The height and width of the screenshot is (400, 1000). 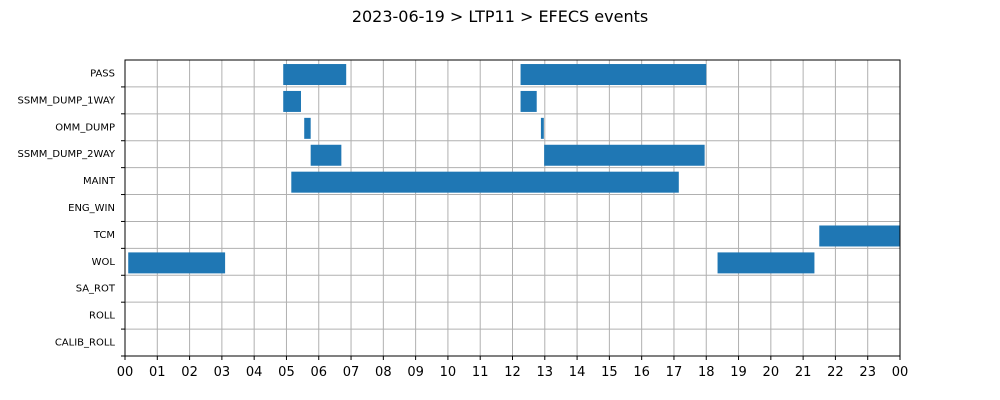 What do you see at coordinates (512, 372) in the screenshot?
I see `x-tick-label: 12` at bounding box center [512, 372].